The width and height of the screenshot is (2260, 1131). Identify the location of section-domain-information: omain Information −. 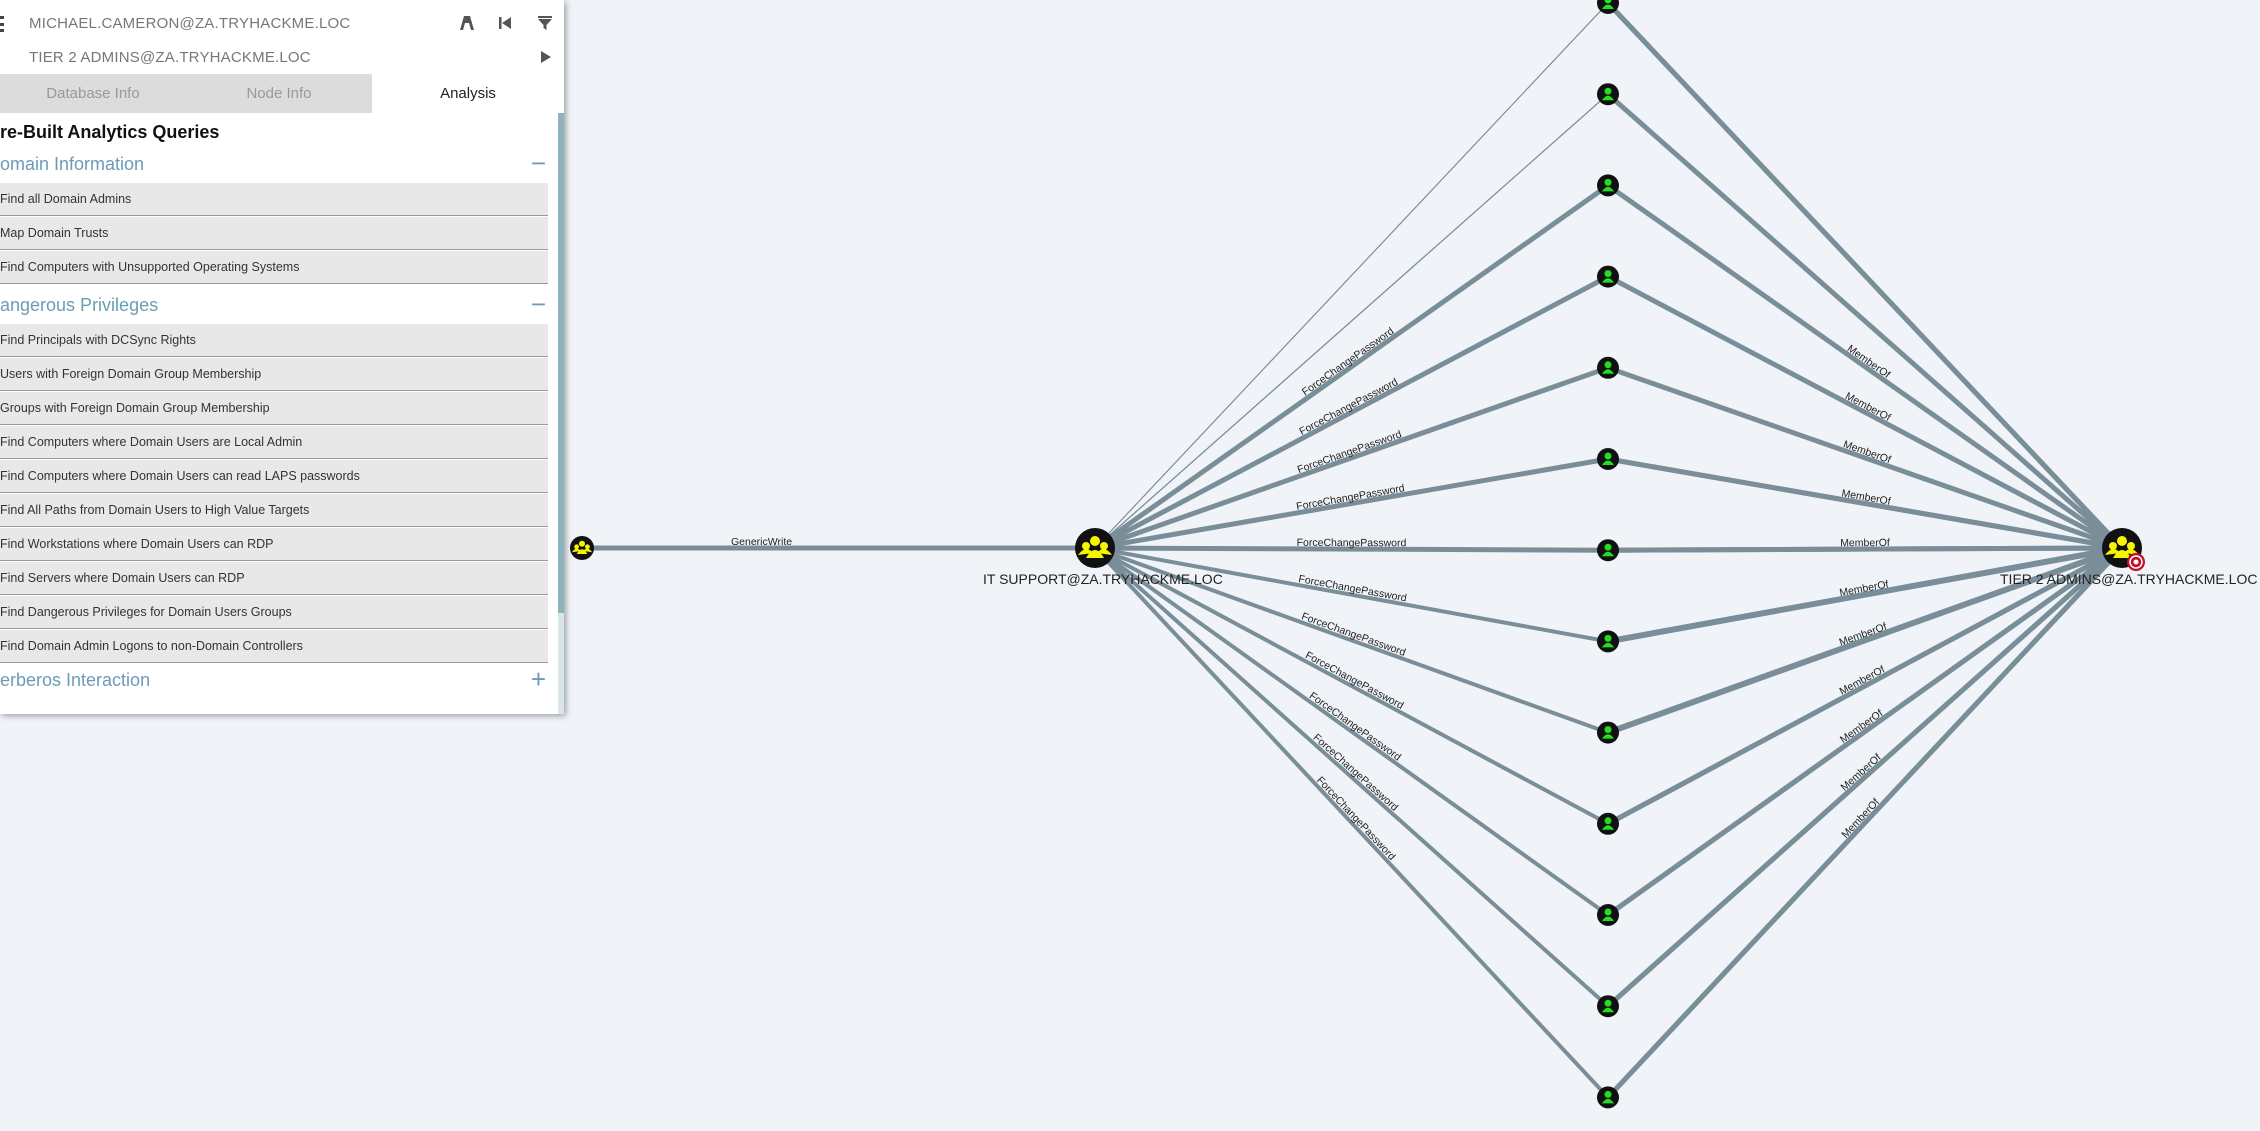
(276, 165).